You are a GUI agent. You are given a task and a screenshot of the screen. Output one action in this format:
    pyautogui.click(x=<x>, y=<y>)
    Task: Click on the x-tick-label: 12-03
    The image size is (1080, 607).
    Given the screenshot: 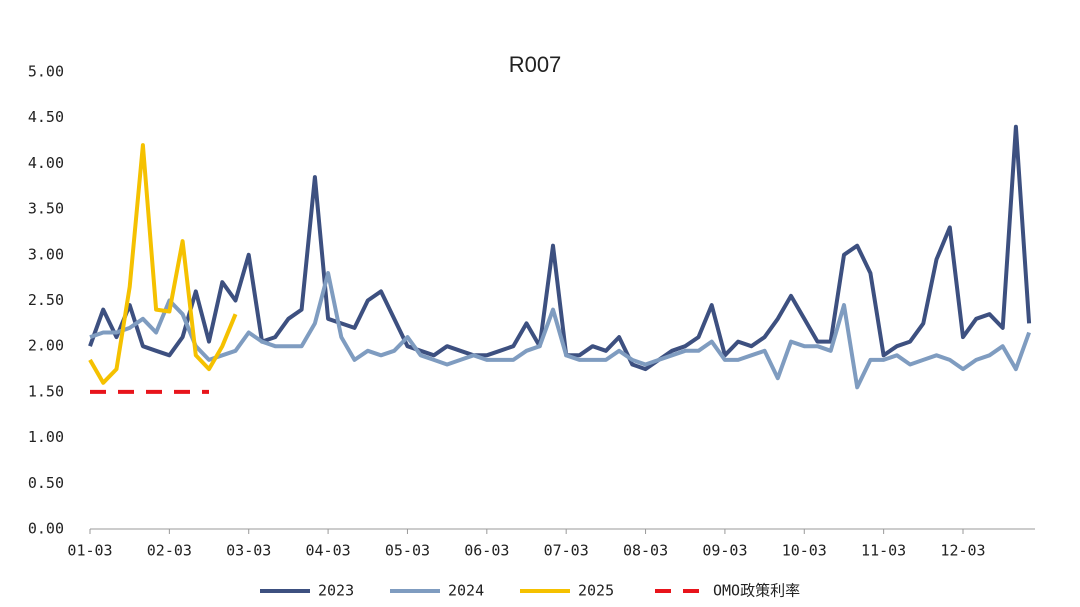 What is the action you would take?
    pyautogui.click(x=962, y=551)
    